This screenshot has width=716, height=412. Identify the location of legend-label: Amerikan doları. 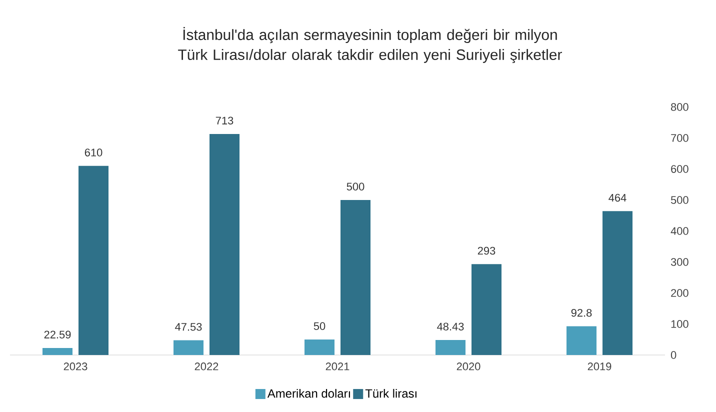
(308, 393).